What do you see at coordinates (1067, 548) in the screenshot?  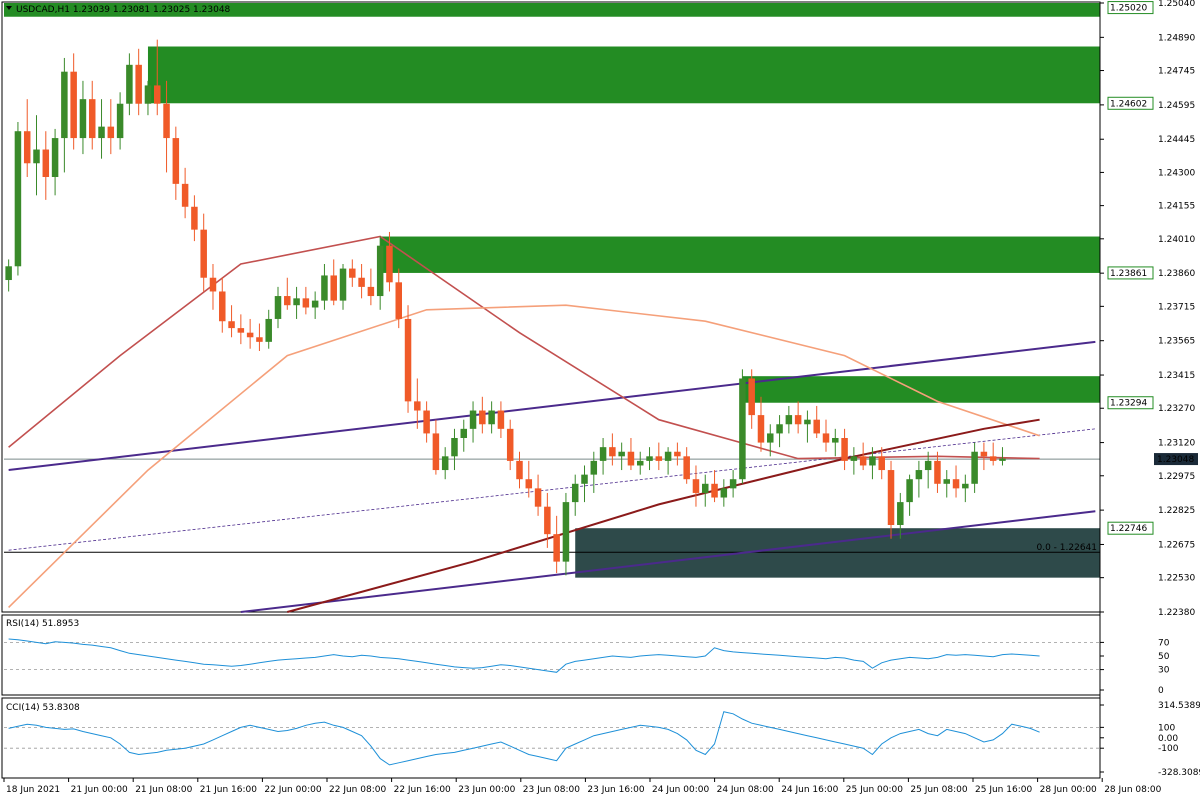 I see `fib-zero-label: 0.0 - 1.22641` at bounding box center [1067, 548].